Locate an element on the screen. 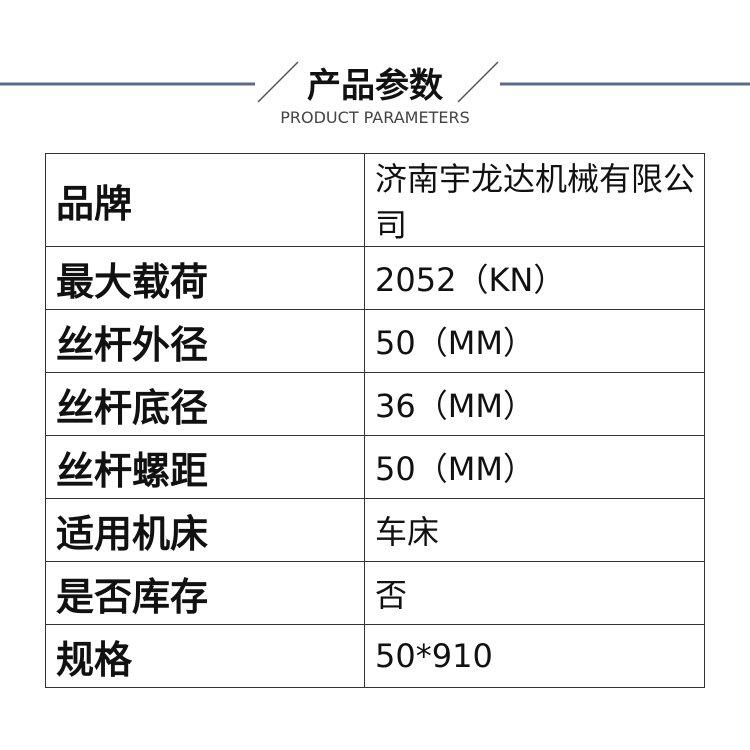 The width and height of the screenshot is (750, 750). slash-right is located at coordinates (478, 82).